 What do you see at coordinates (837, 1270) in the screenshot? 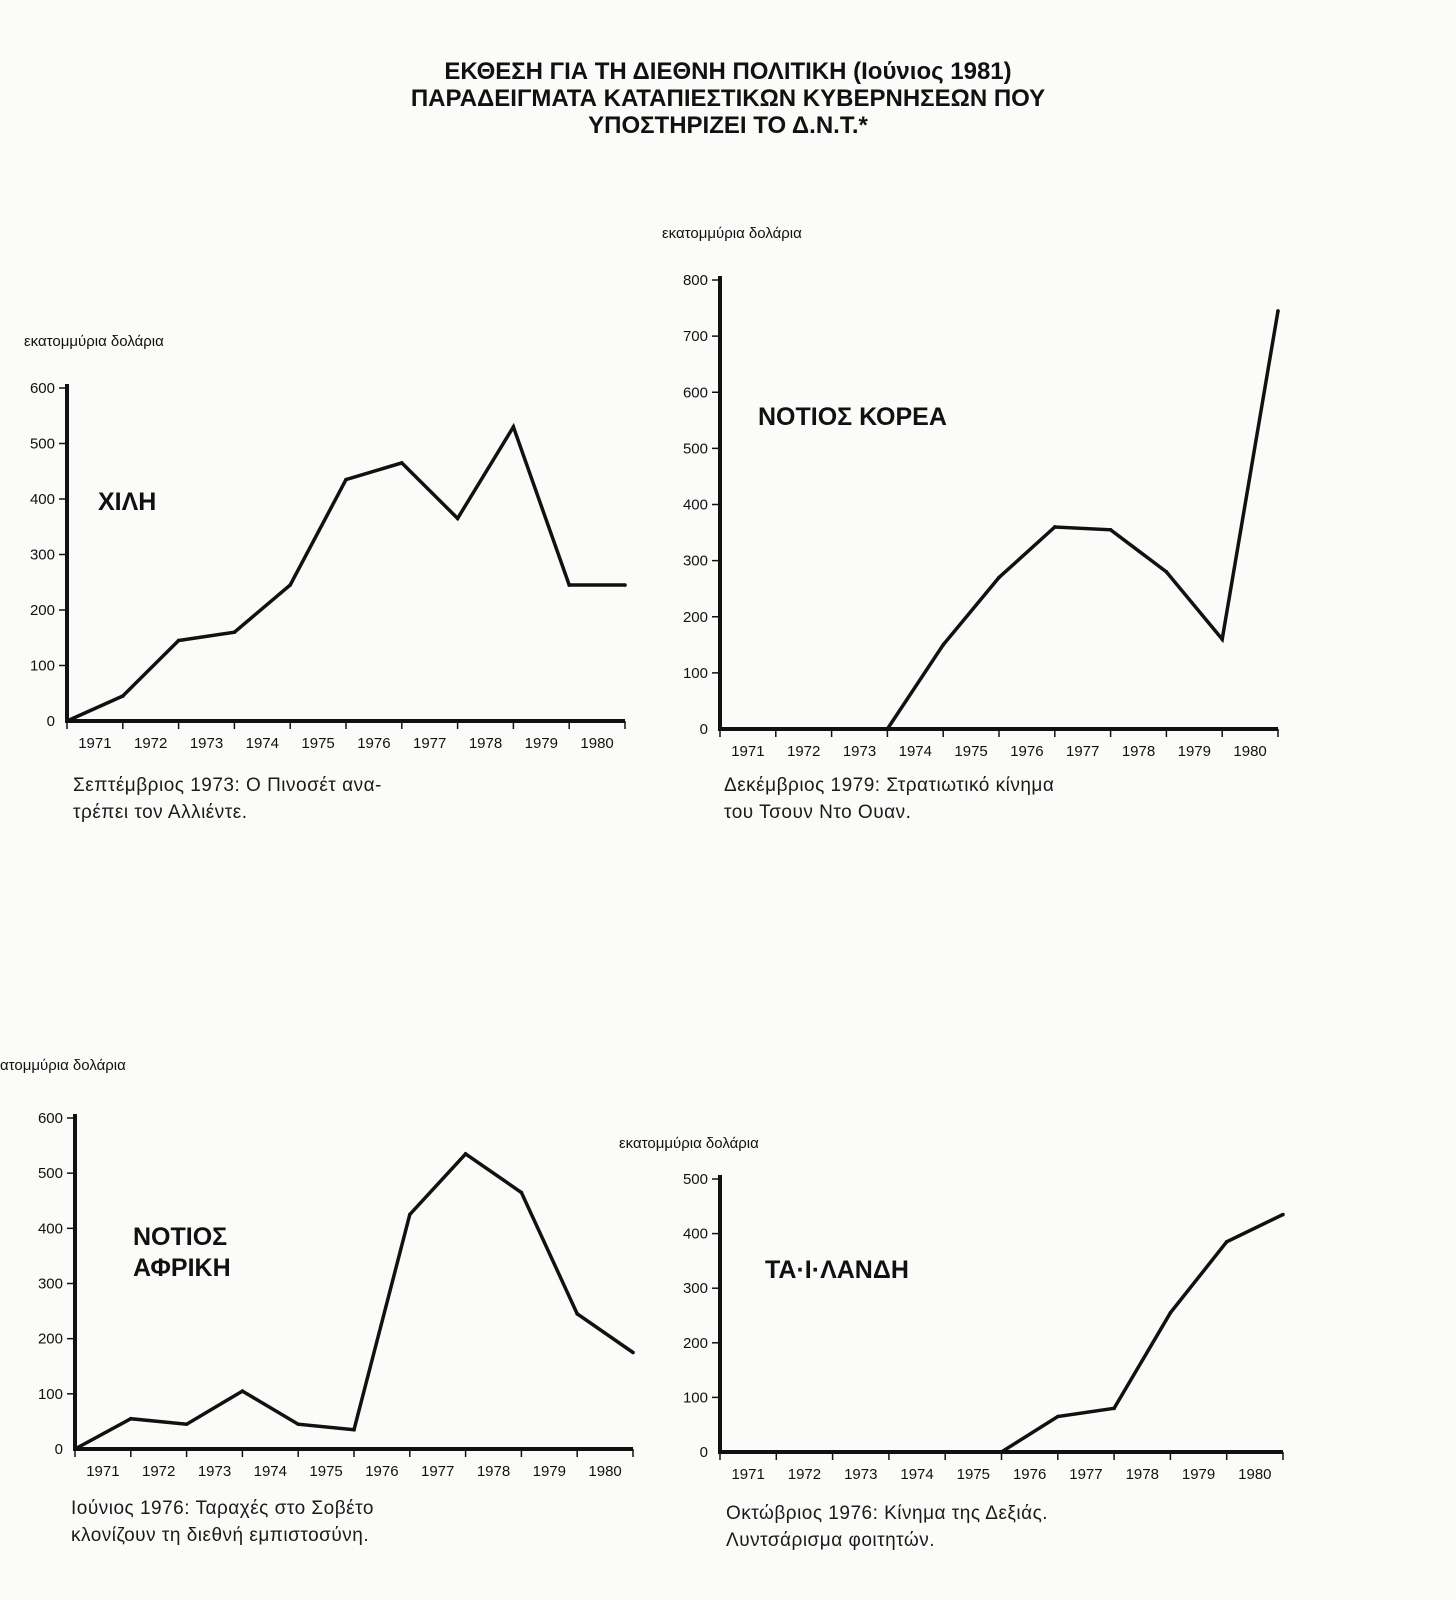
I see `chart-title: ΤΑ·Ι·ΛΑΝΔΗ` at bounding box center [837, 1270].